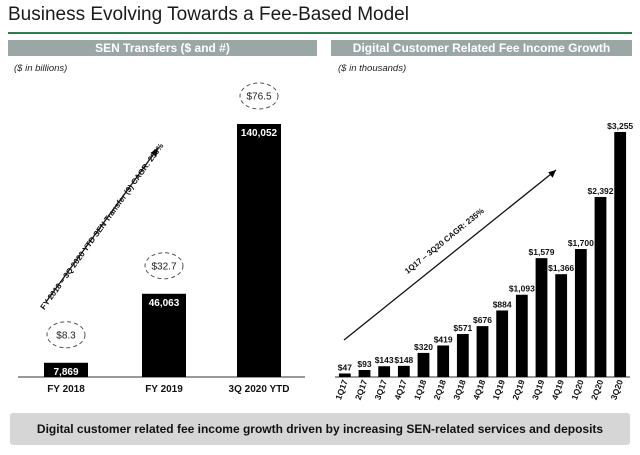 The height and width of the screenshot is (455, 640). What do you see at coordinates (479, 389) in the screenshot?
I see `fee-category-label: 4Q18` at bounding box center [479, 389].